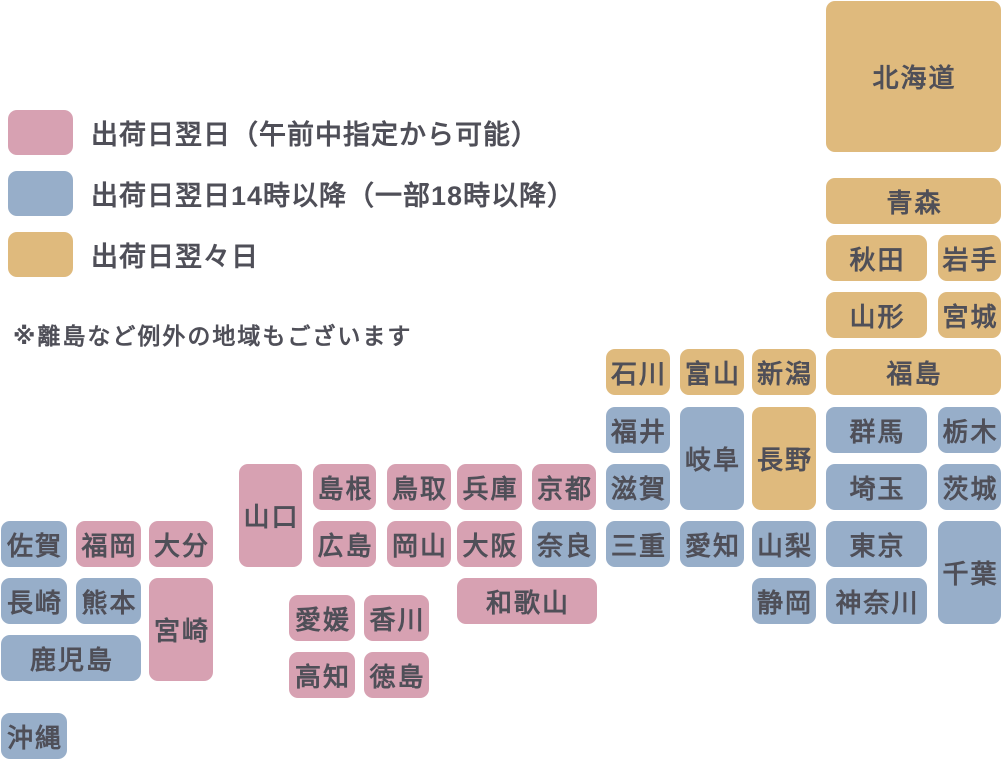 The width and height of the screenshot is (1001, 761). I want to click on prefecture-tile-saga: 佐賀, so click(34, 544).